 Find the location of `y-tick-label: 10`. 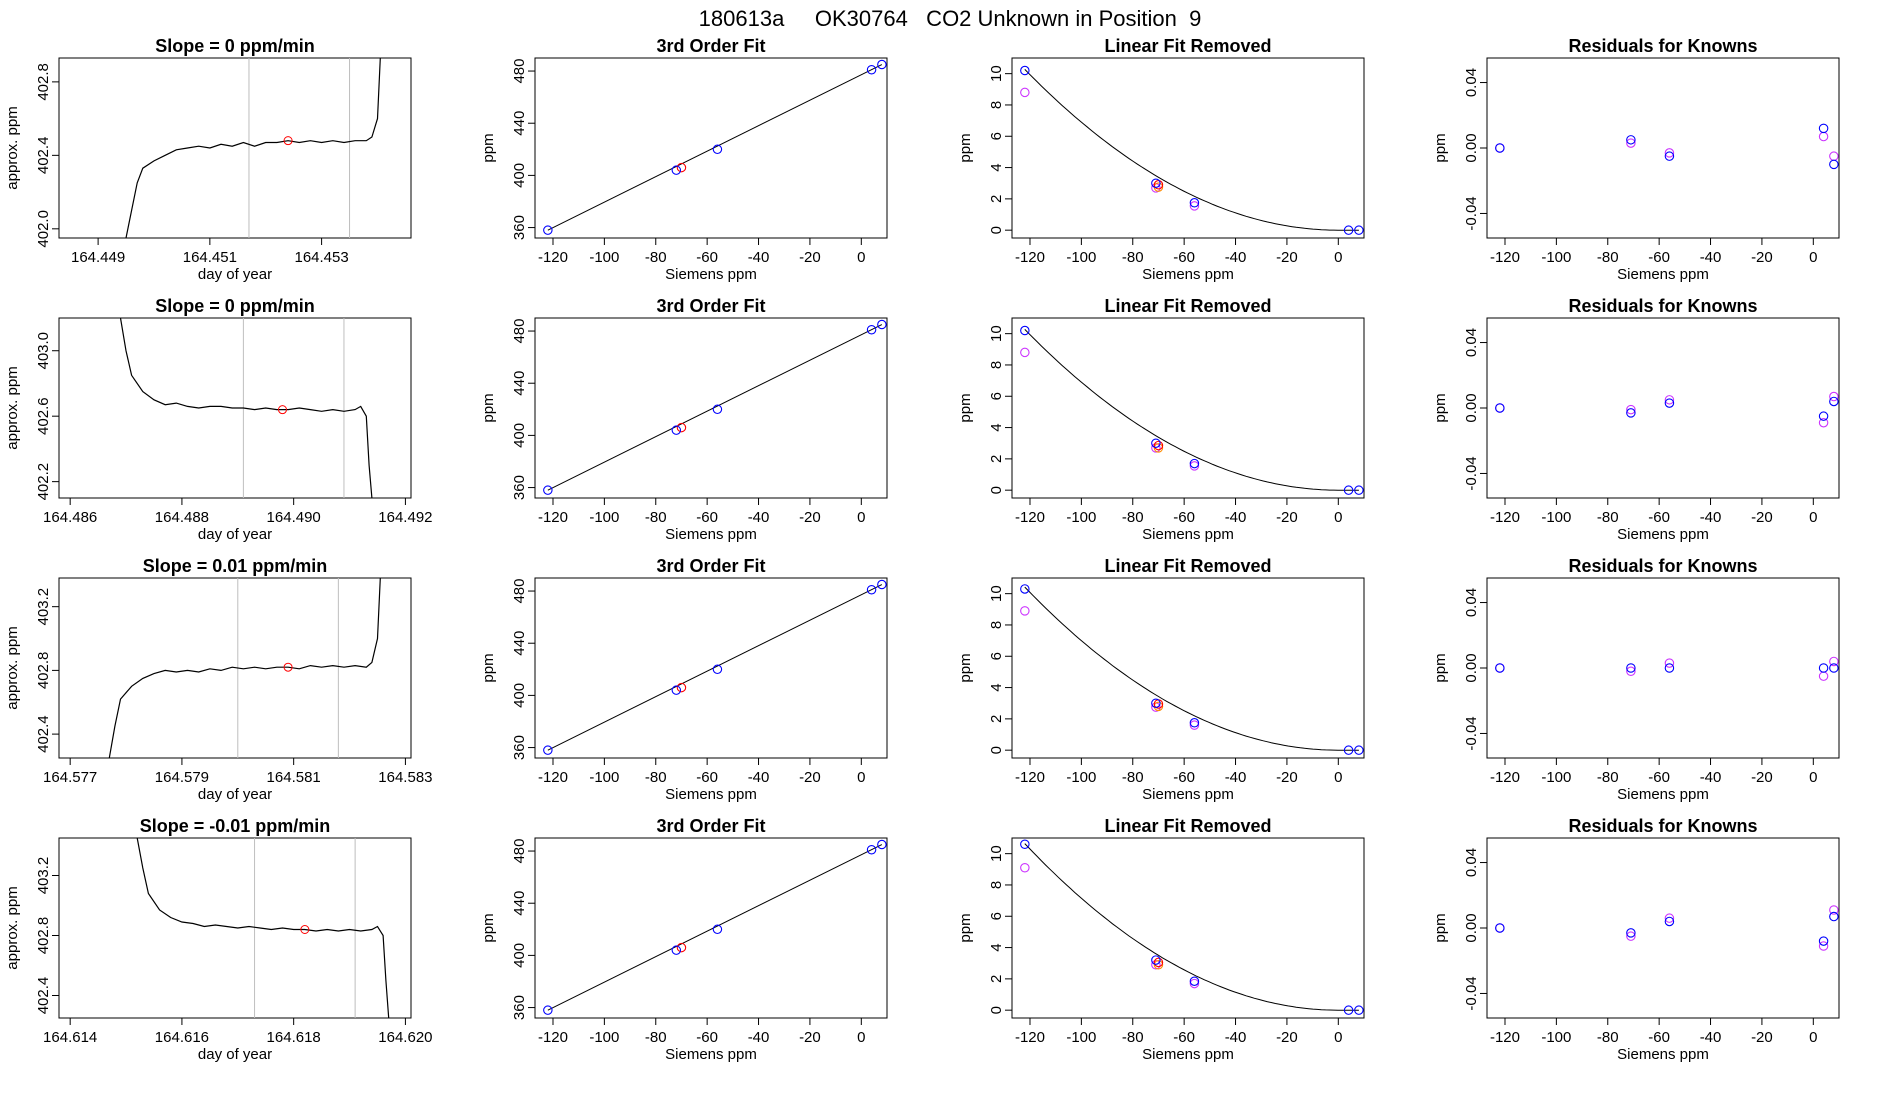

y-tick-label: 10 is located at coordinates (996, 333).